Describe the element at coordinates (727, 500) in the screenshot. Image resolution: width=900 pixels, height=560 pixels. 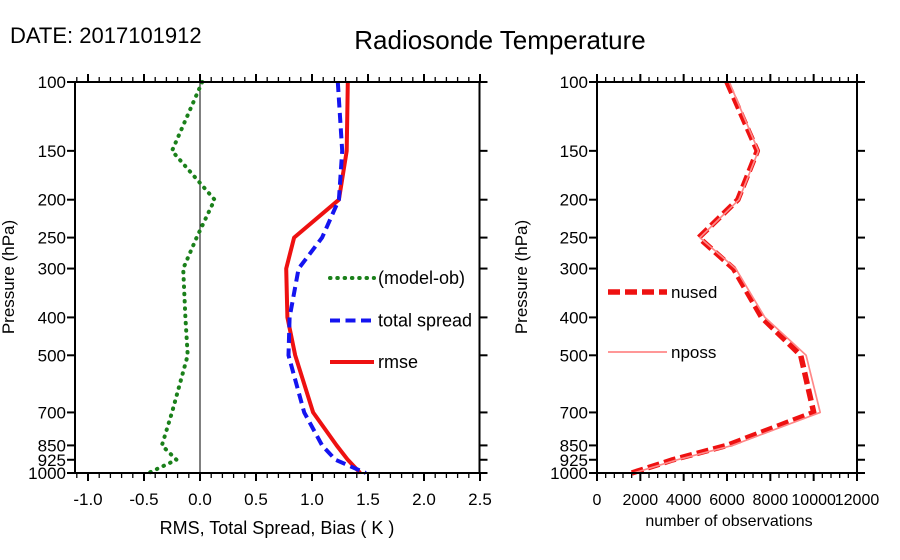
I see `x-tick-label: 6000` at that location.